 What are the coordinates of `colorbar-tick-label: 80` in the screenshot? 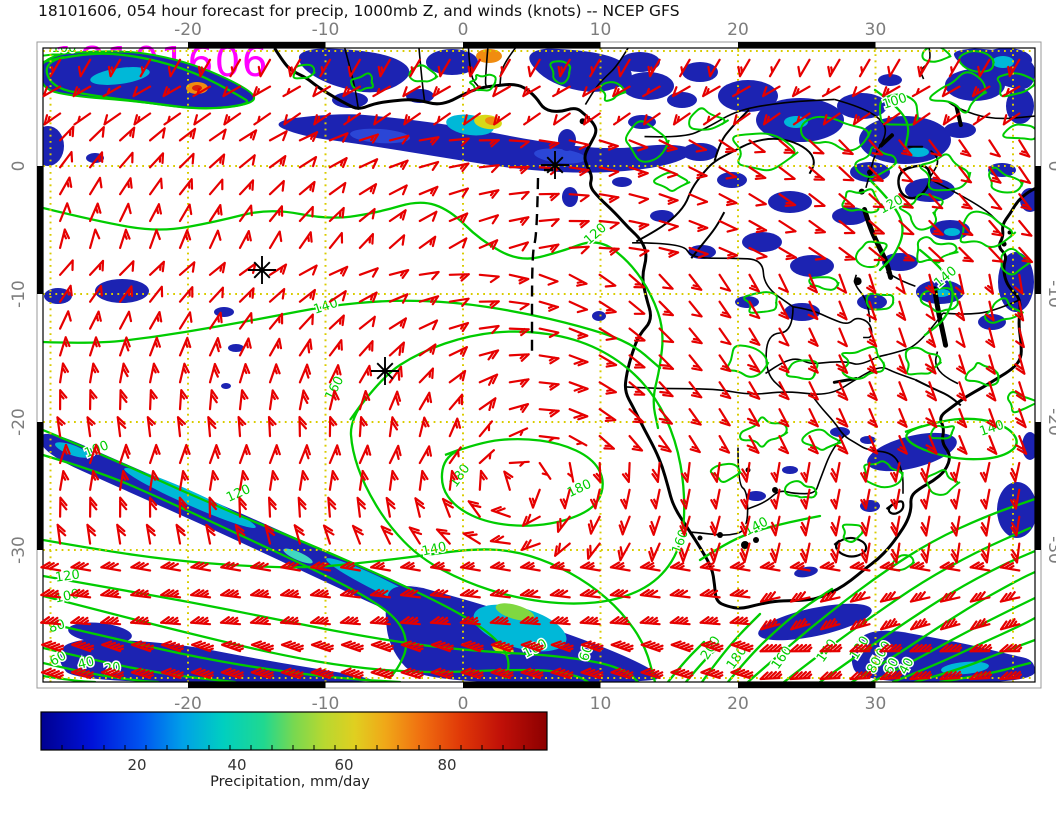 It's located at (446, 765).